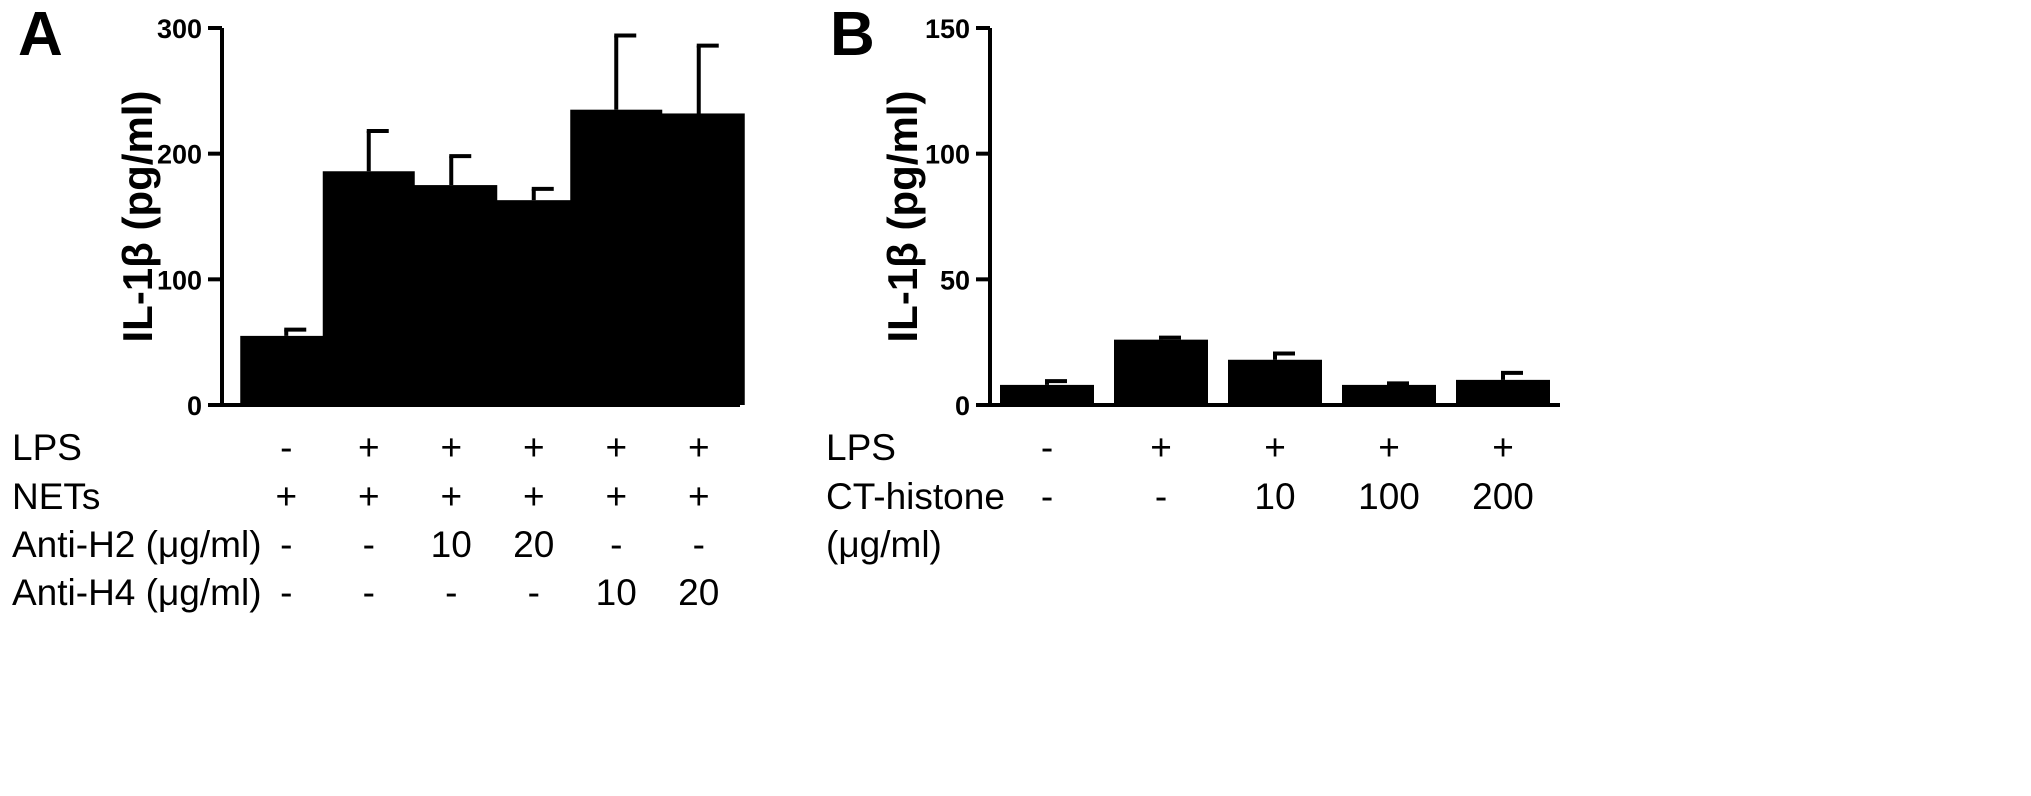 This screenshot has height=796, width=2031. I want to click on condition-label: Anti-H2 (μg/ml), so click(137, 544).